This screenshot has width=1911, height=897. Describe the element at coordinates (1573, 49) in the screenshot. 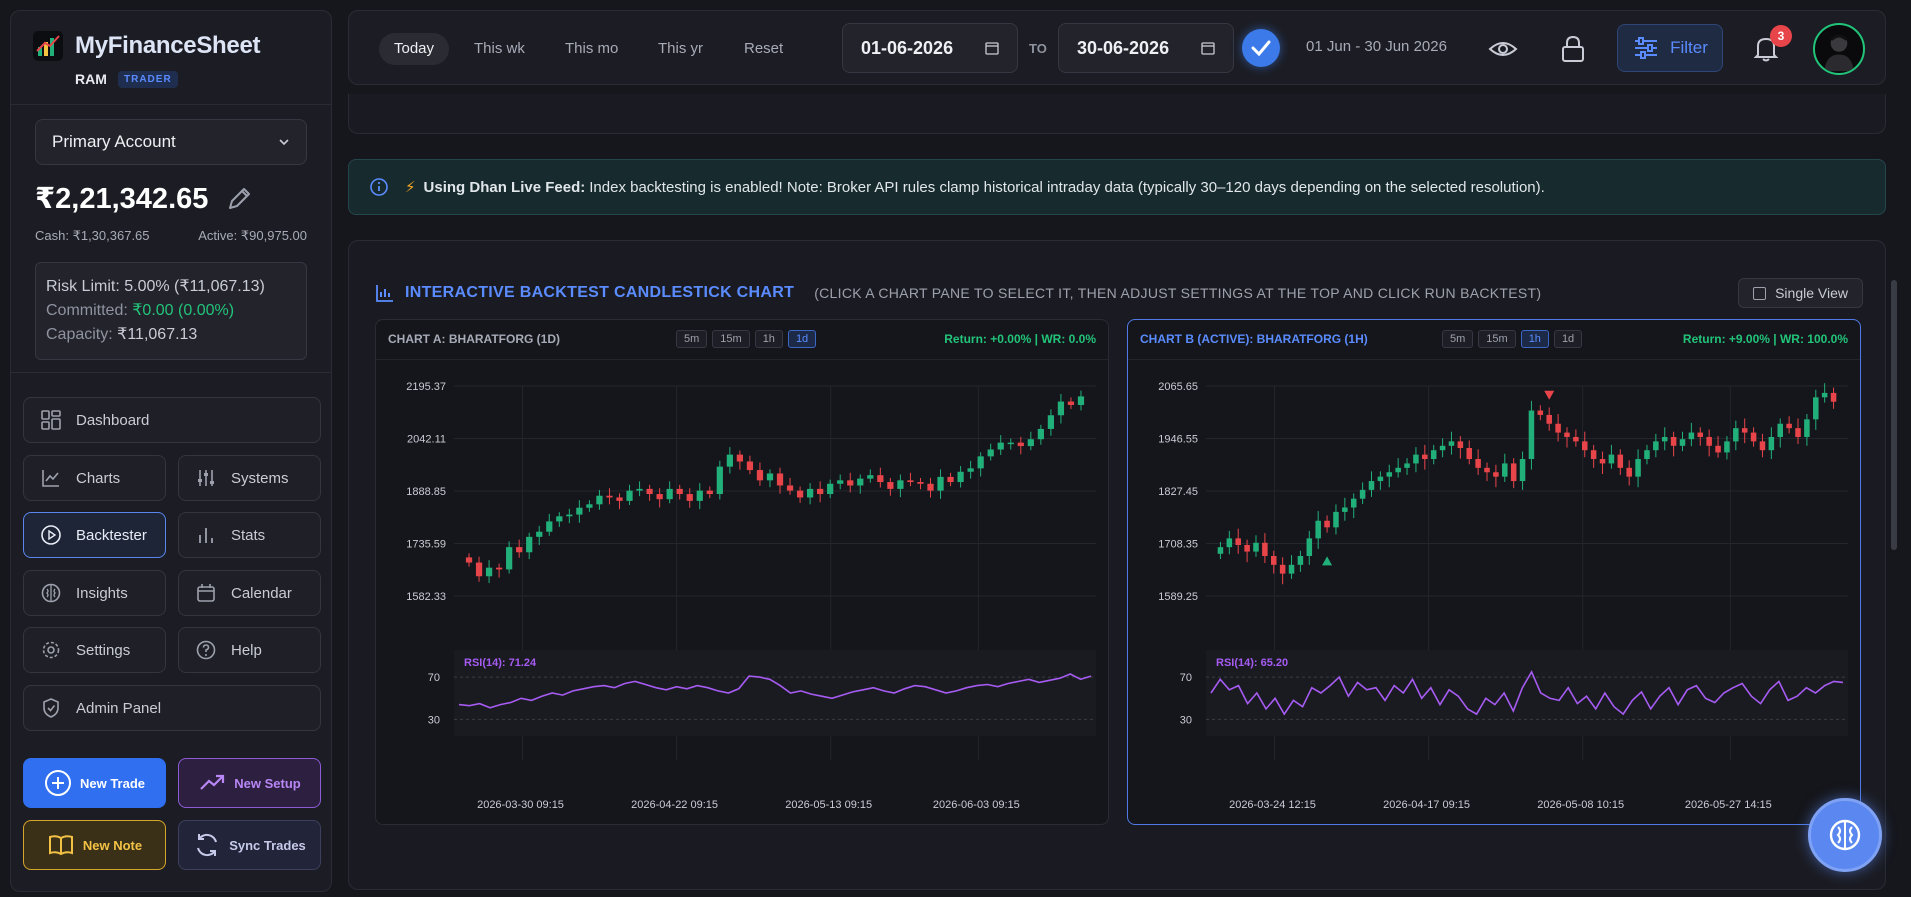

I see `lock-icon` at that location.